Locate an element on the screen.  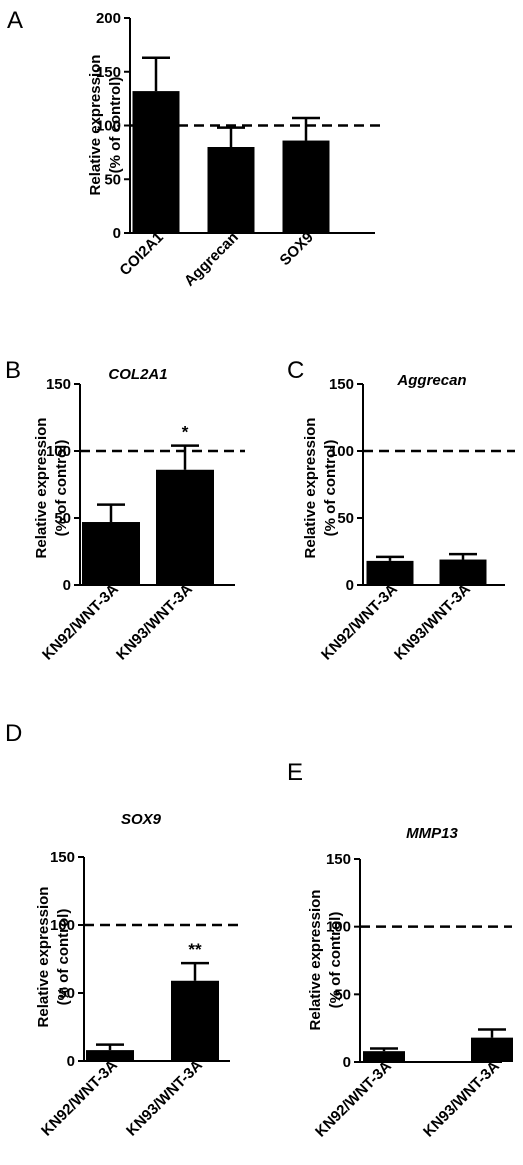
significance-marker: * is located at coordinates (185, 432).